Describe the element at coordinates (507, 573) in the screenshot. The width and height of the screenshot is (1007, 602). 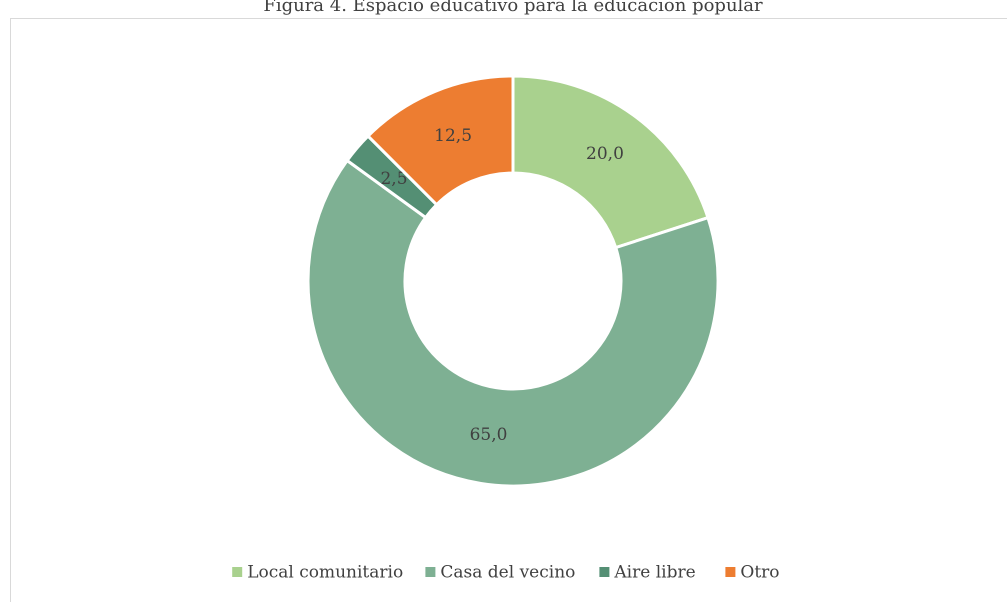
I see `legend-label: Casa del vecino` at that location.